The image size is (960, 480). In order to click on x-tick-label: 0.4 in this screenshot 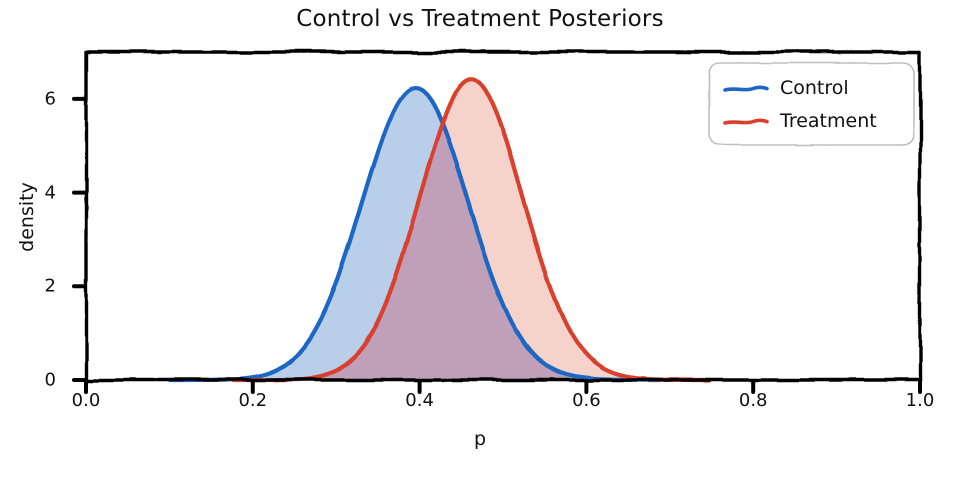, I will do `click(419, 400)`.